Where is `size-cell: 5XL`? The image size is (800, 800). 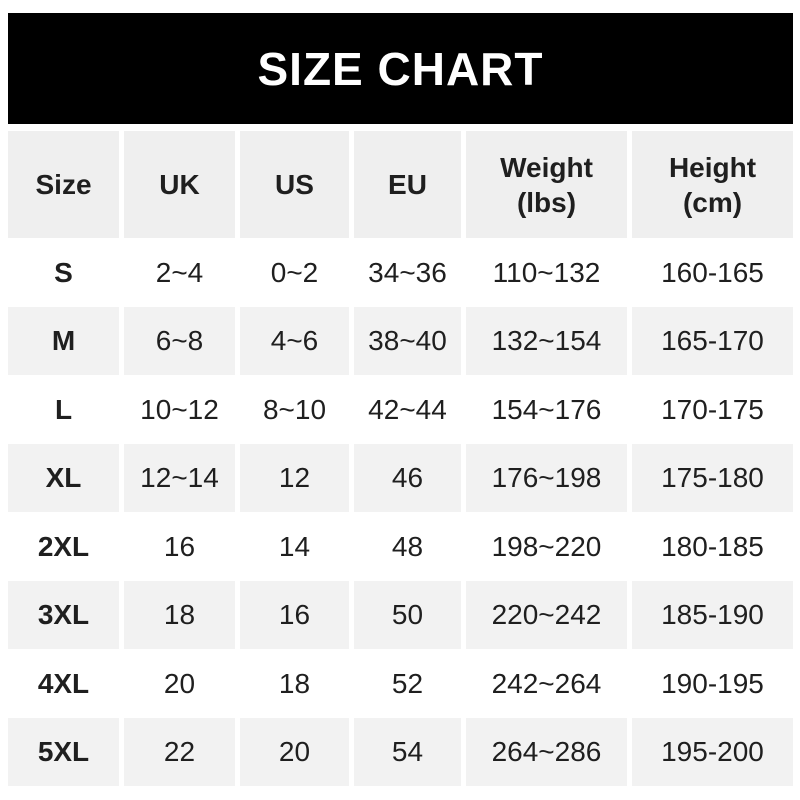 size-cell: 5XL is located at coordinates (63, 751).